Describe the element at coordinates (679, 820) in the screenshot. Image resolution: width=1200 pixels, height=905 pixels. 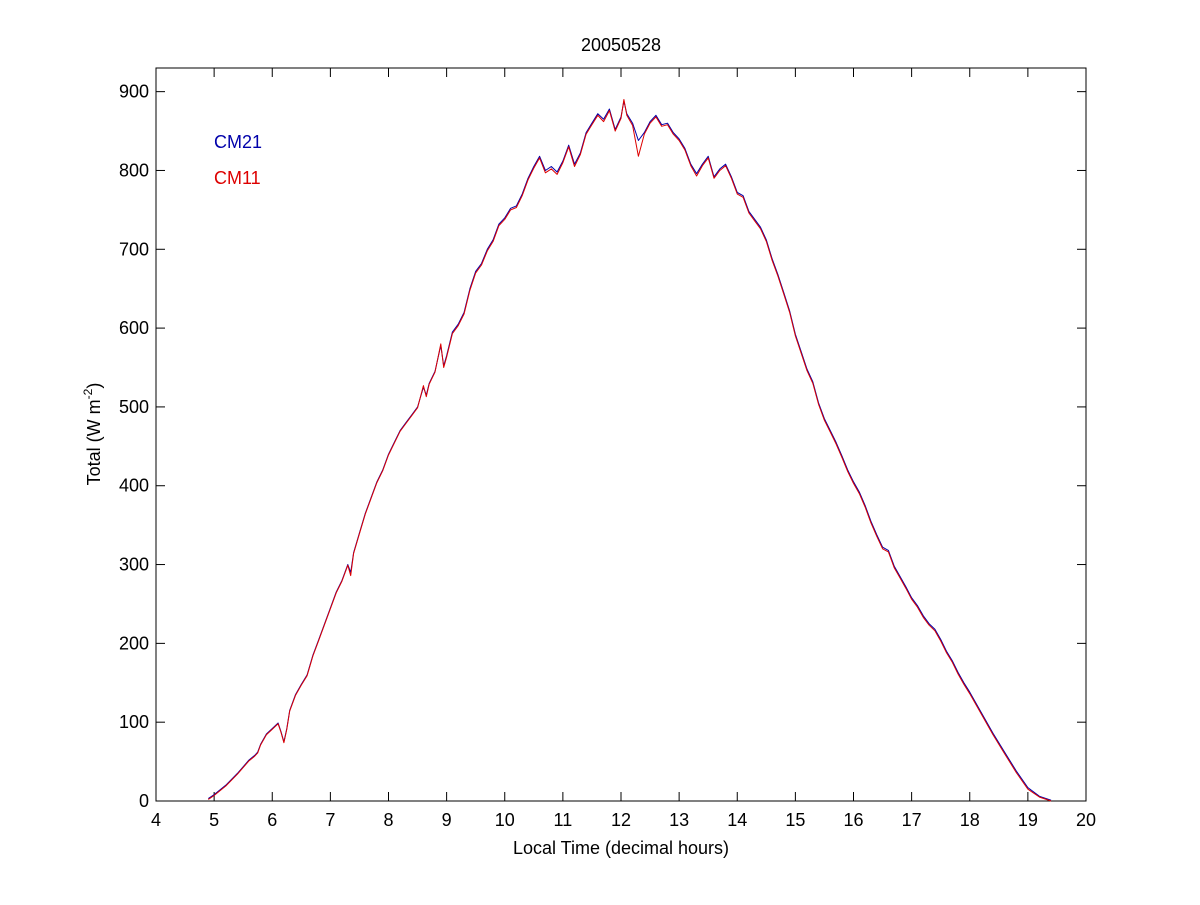
I see `x-tick-label: 13` at that location.